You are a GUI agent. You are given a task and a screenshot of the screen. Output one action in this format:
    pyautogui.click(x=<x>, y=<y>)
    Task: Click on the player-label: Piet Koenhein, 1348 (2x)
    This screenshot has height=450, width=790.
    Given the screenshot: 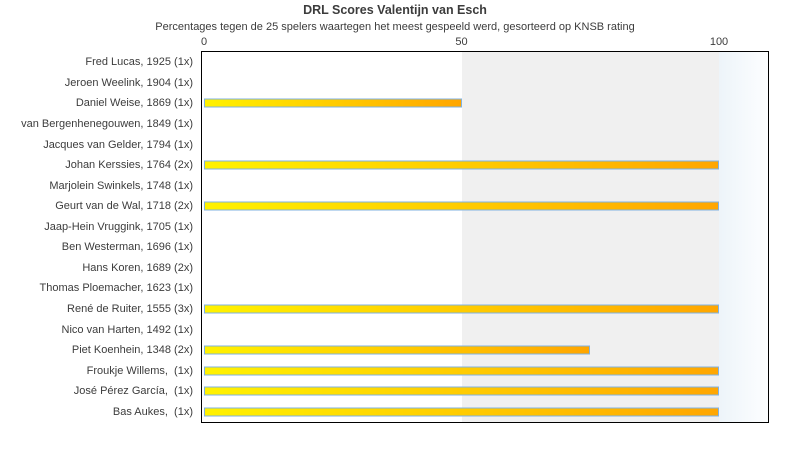 What is the action you would take?
    pyautogui.click(x=132, y=350)
    